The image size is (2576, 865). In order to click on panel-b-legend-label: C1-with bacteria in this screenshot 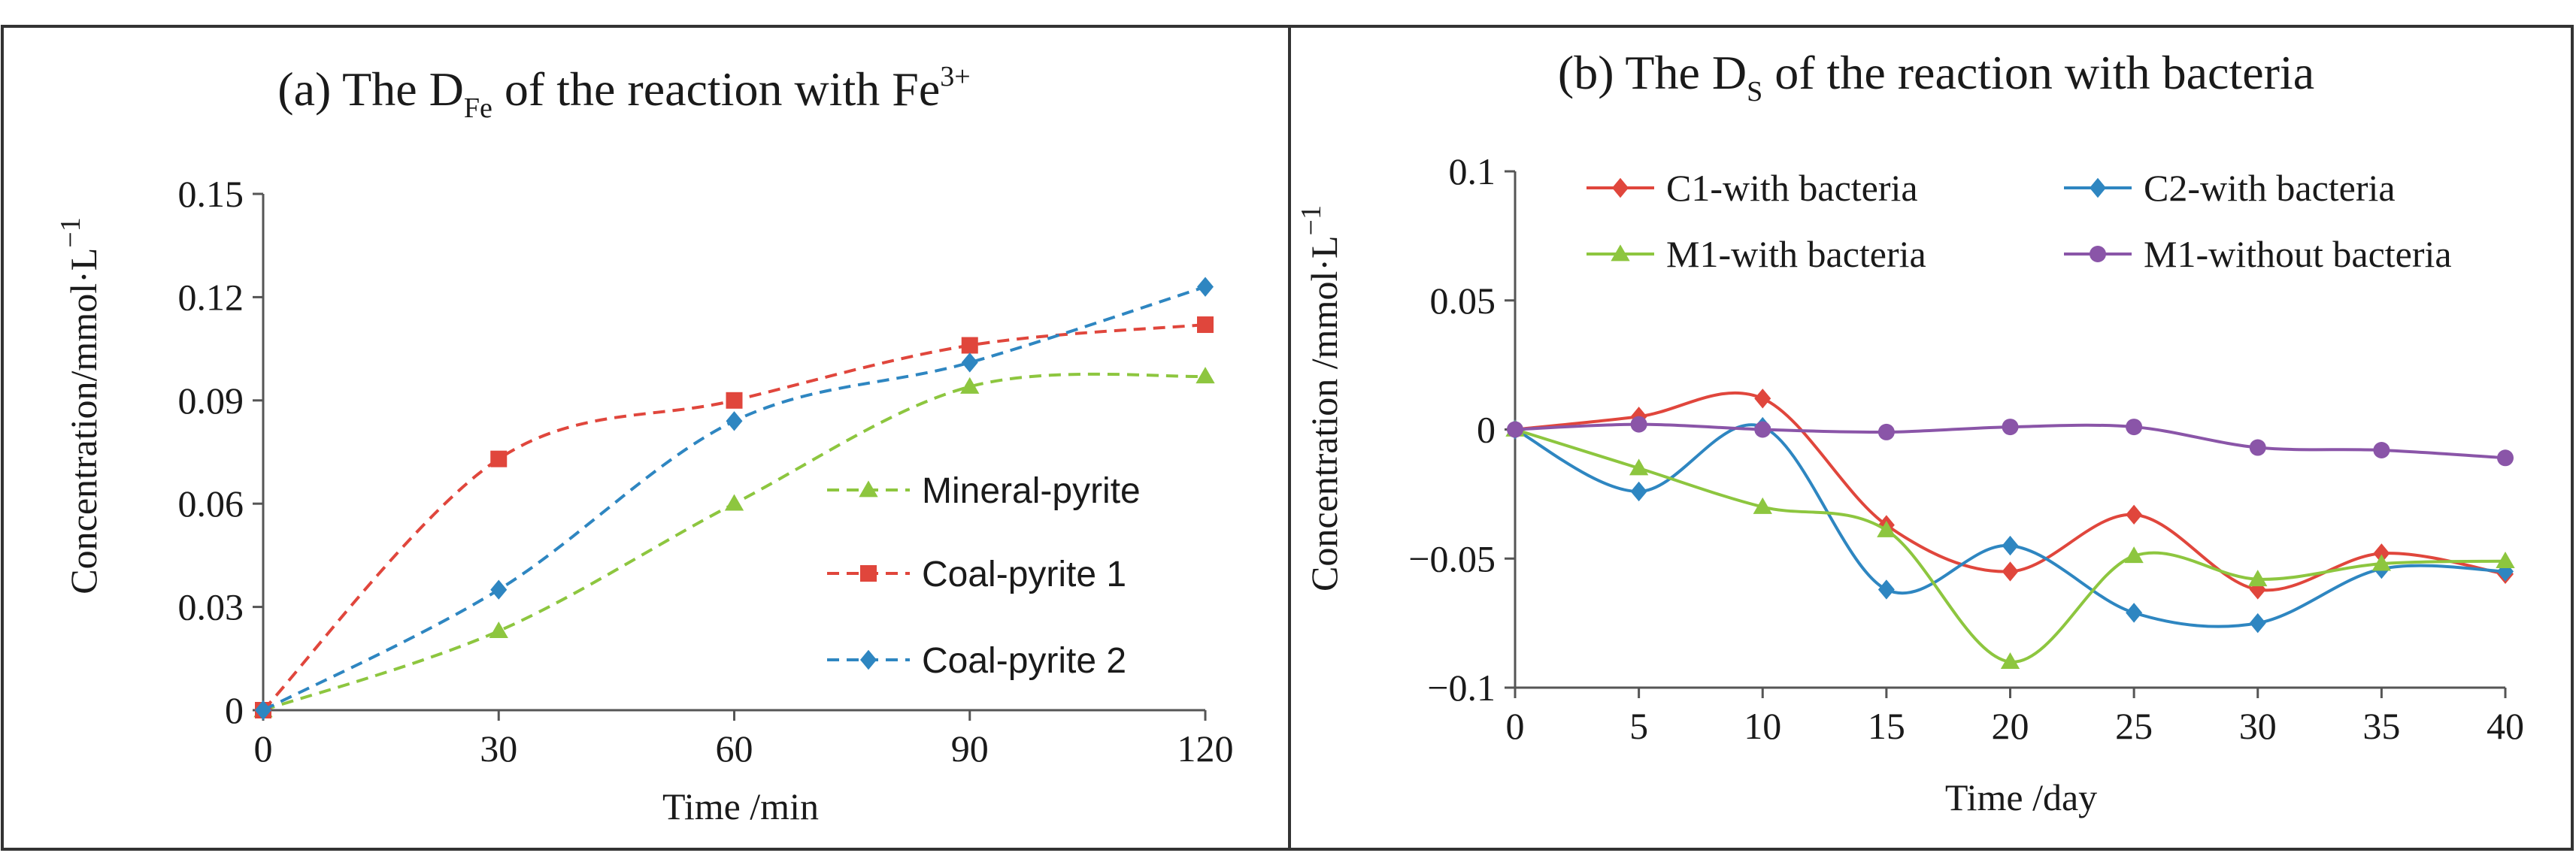, I will do `click(1792, 188)`.